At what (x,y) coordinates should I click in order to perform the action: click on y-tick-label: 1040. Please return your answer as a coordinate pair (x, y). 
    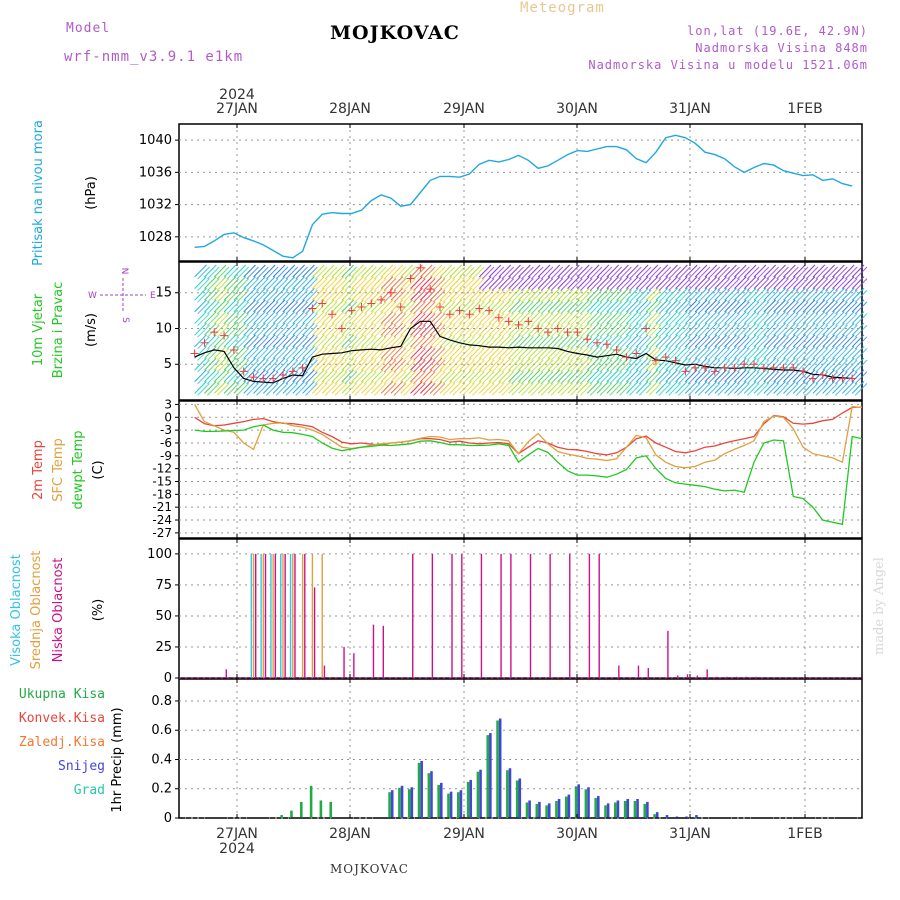
    Looking at the image, I should click on (155, 140).